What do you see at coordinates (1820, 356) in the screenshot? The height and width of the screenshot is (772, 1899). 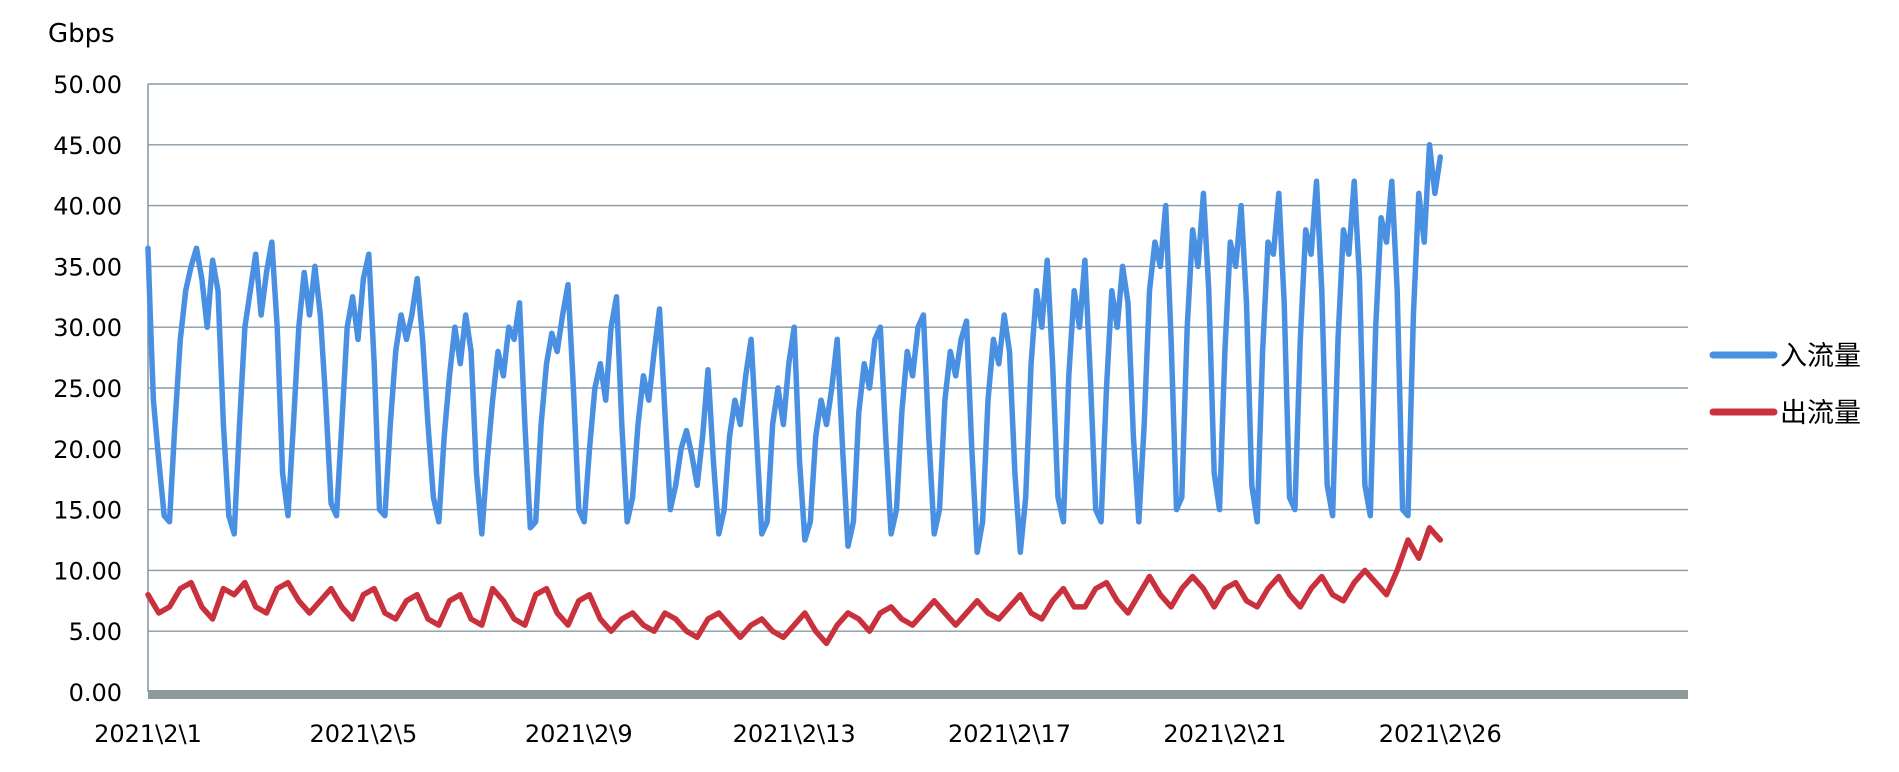 I see `legend-label-0: 入流量` at bounding box center [1820, 356].